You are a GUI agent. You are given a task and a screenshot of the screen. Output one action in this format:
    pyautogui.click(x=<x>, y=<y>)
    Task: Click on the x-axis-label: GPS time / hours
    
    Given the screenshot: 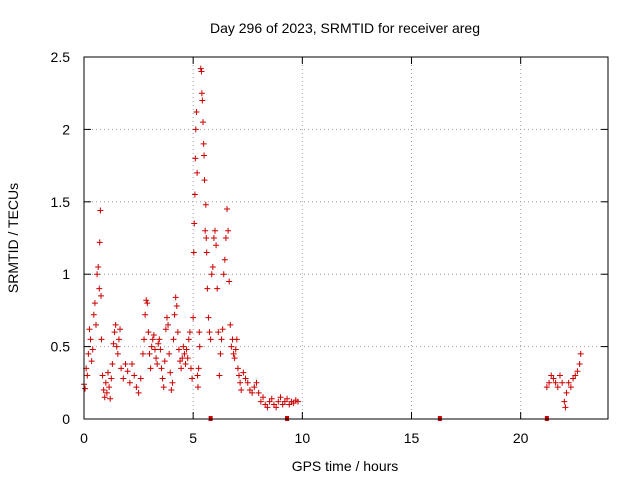 What is the action you would take?
    pyautogui.click(x=345, y=466)
    